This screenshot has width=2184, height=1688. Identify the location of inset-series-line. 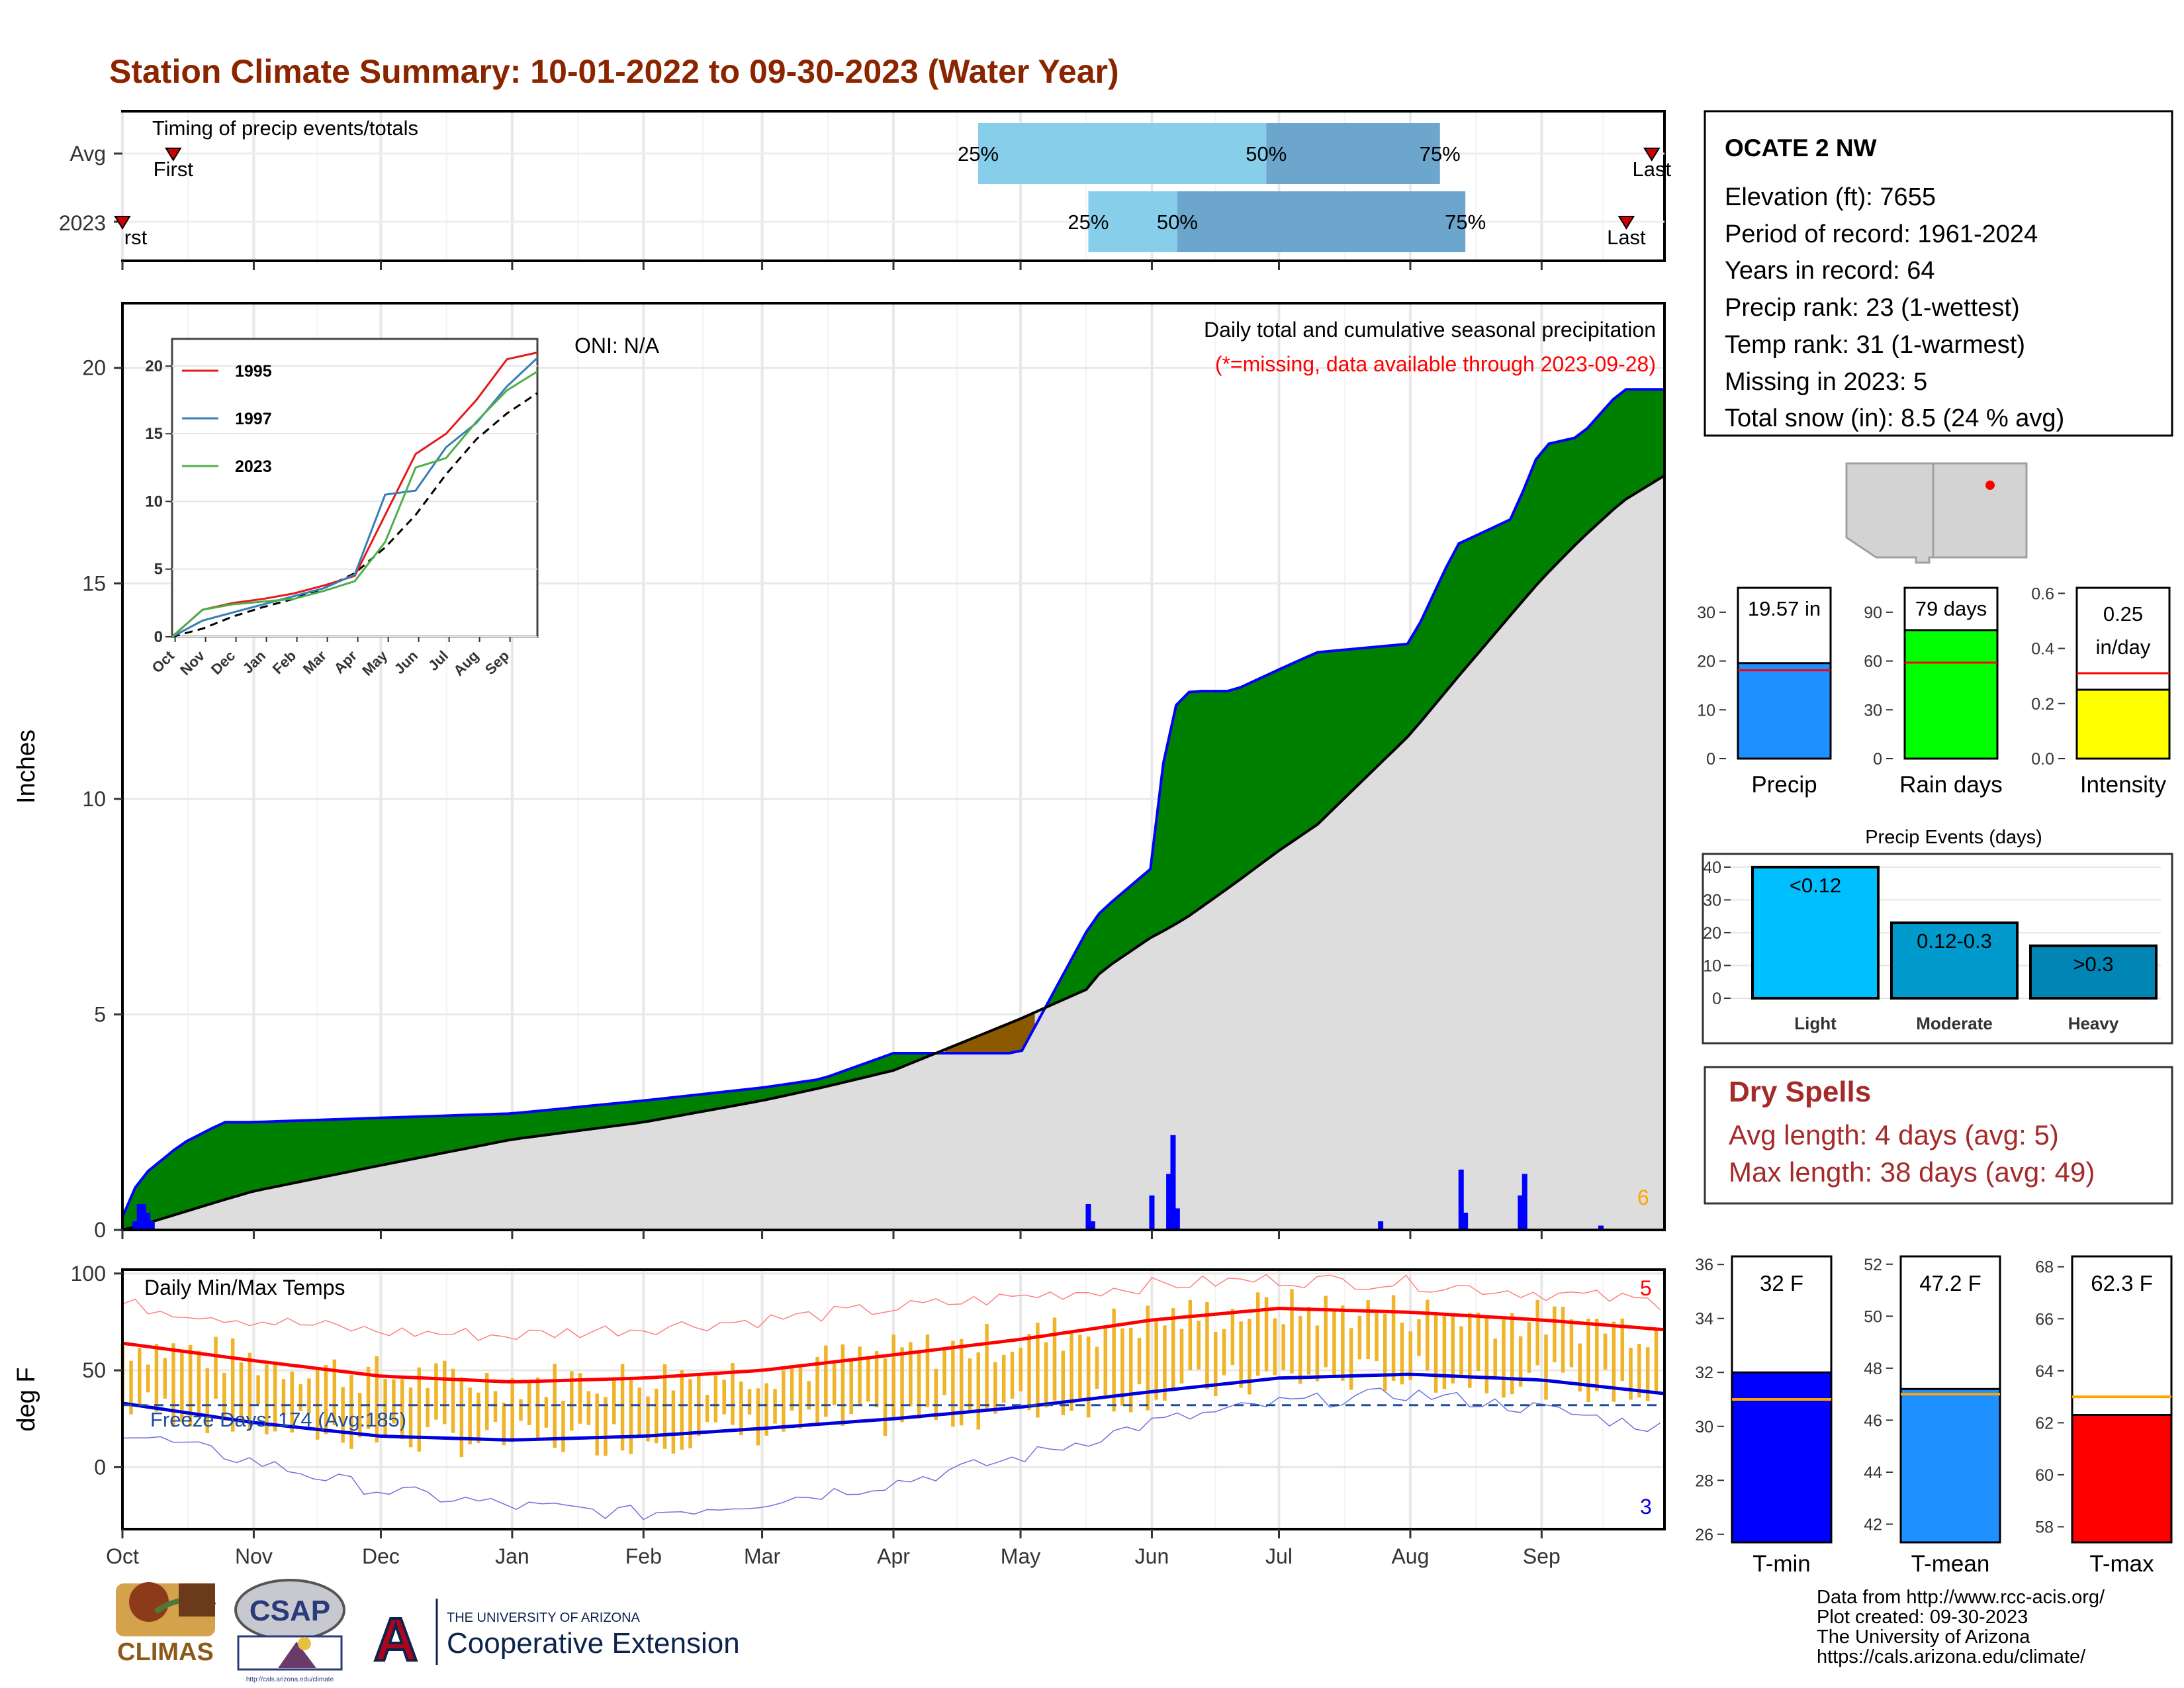
(355, 495).